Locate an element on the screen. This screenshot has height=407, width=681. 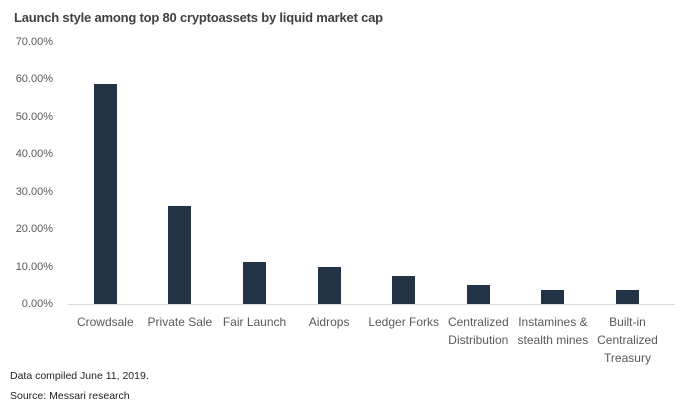
x-axis-label-fair-launch: Fair Launch is located at coordinates (255, 322).